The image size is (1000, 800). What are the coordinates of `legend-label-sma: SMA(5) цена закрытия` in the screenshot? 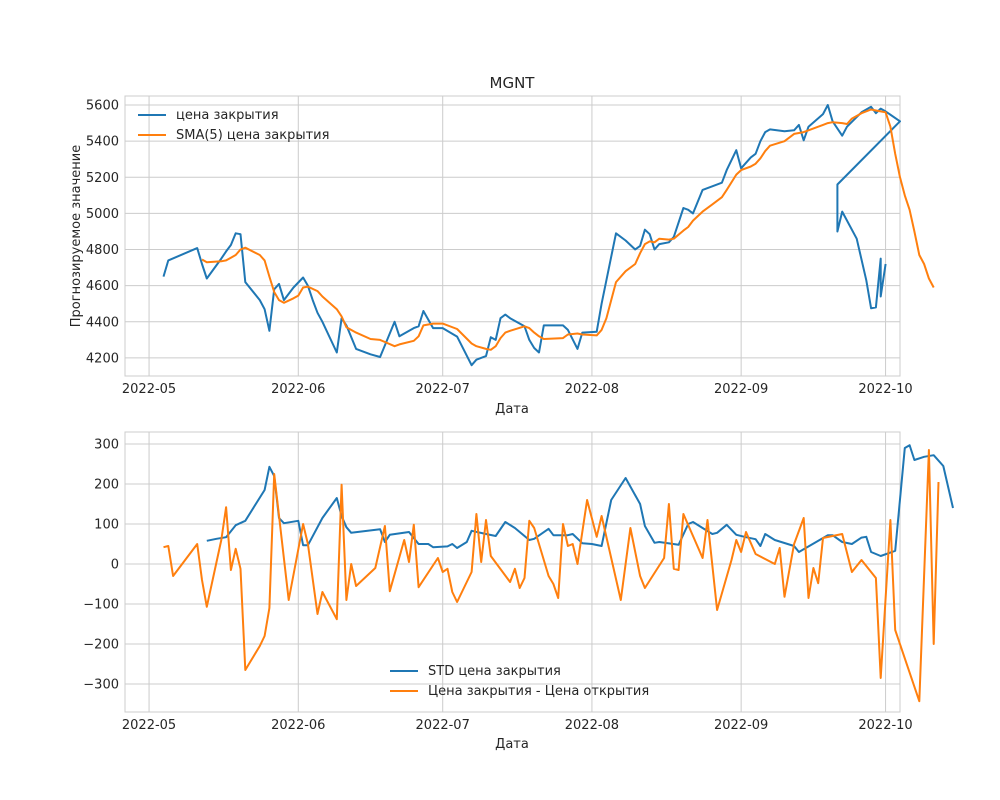 It's located at (252, 135).